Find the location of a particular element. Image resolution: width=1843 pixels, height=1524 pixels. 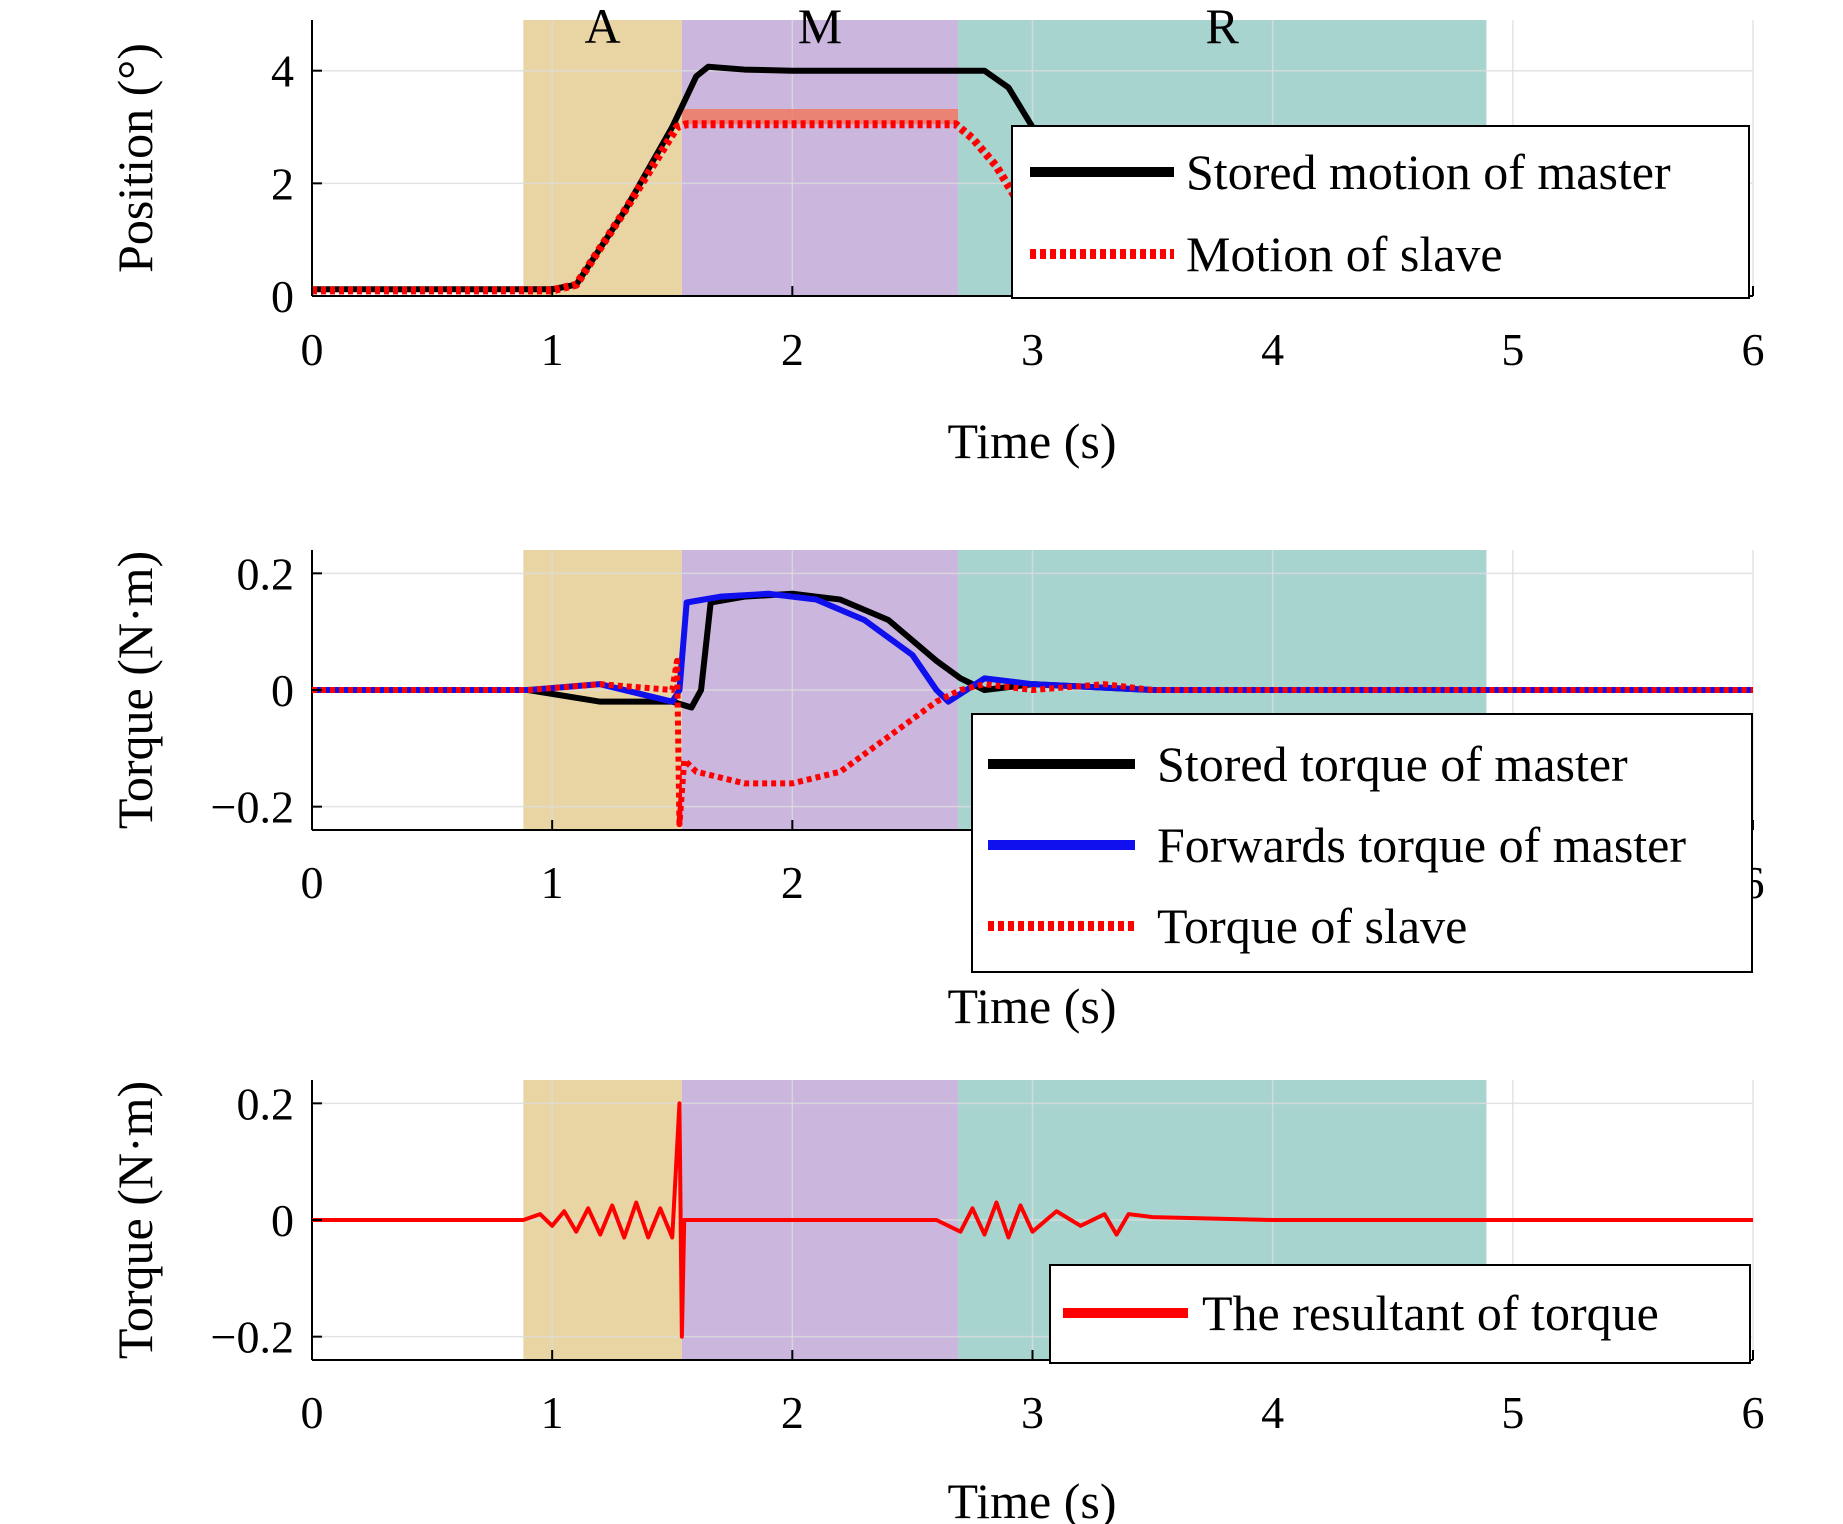

phase-label: M is located at coordinates (820, 27).